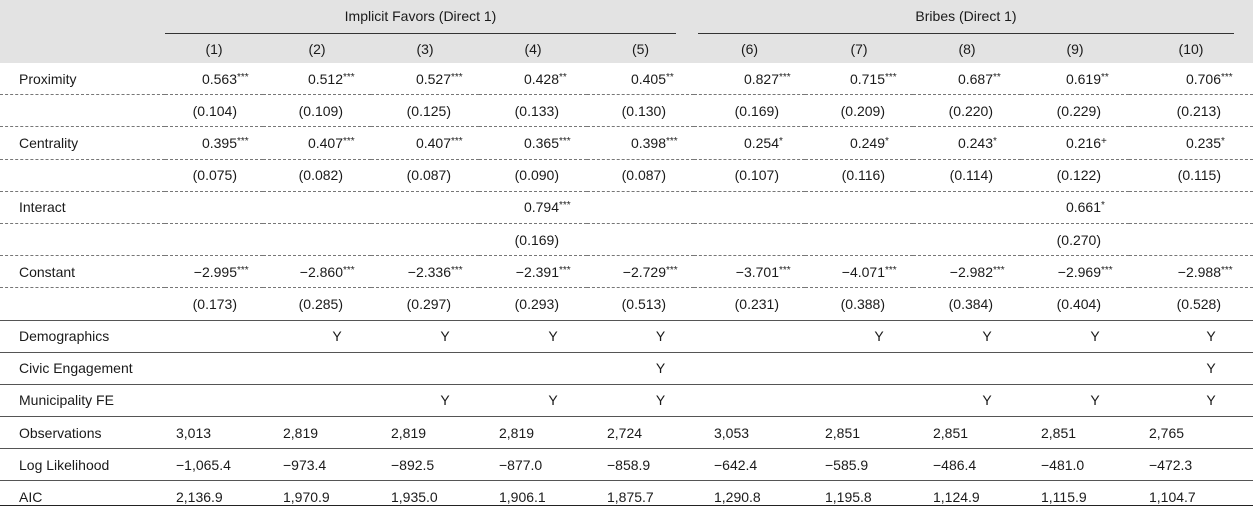 This screenshot has height=513, width=1253. I want to click on stat-cell: −877.0, so click(533, 465).